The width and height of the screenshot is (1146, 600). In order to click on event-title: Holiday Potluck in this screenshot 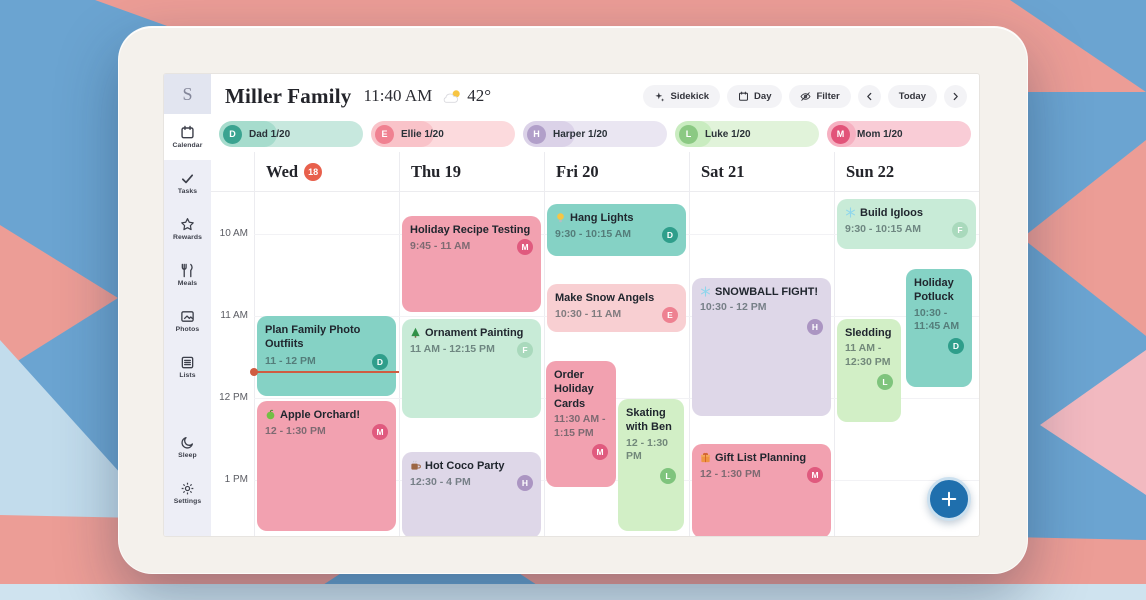, I will do `click(934, 290)`.